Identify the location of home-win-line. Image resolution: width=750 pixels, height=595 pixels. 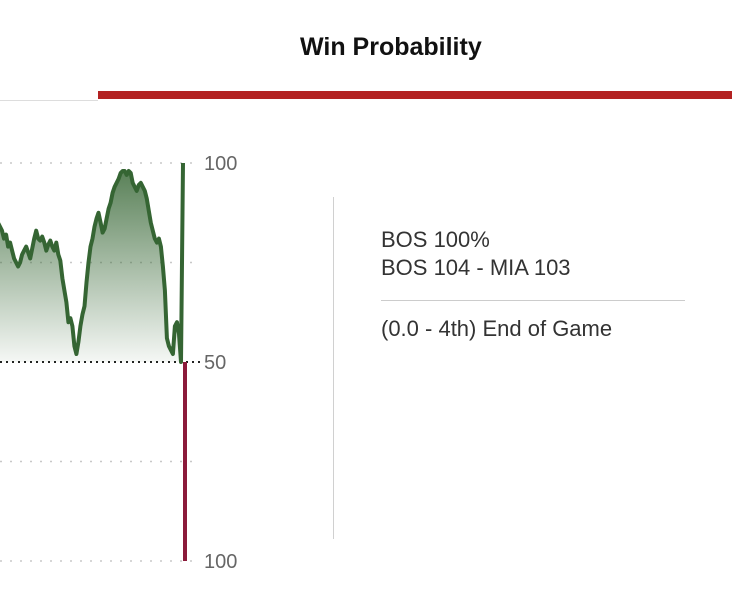
(92, 263).